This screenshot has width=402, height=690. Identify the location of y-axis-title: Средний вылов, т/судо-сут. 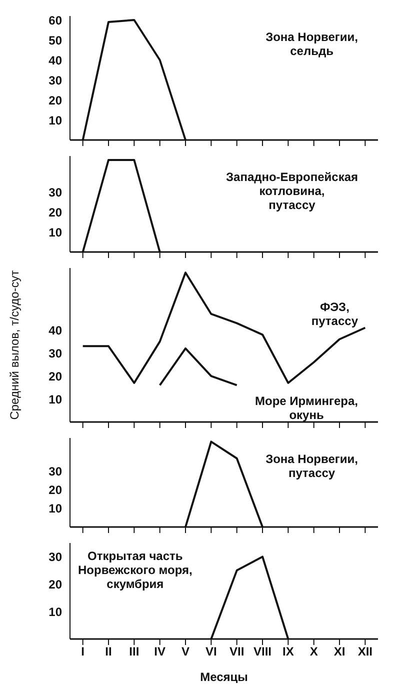
(14, 345).